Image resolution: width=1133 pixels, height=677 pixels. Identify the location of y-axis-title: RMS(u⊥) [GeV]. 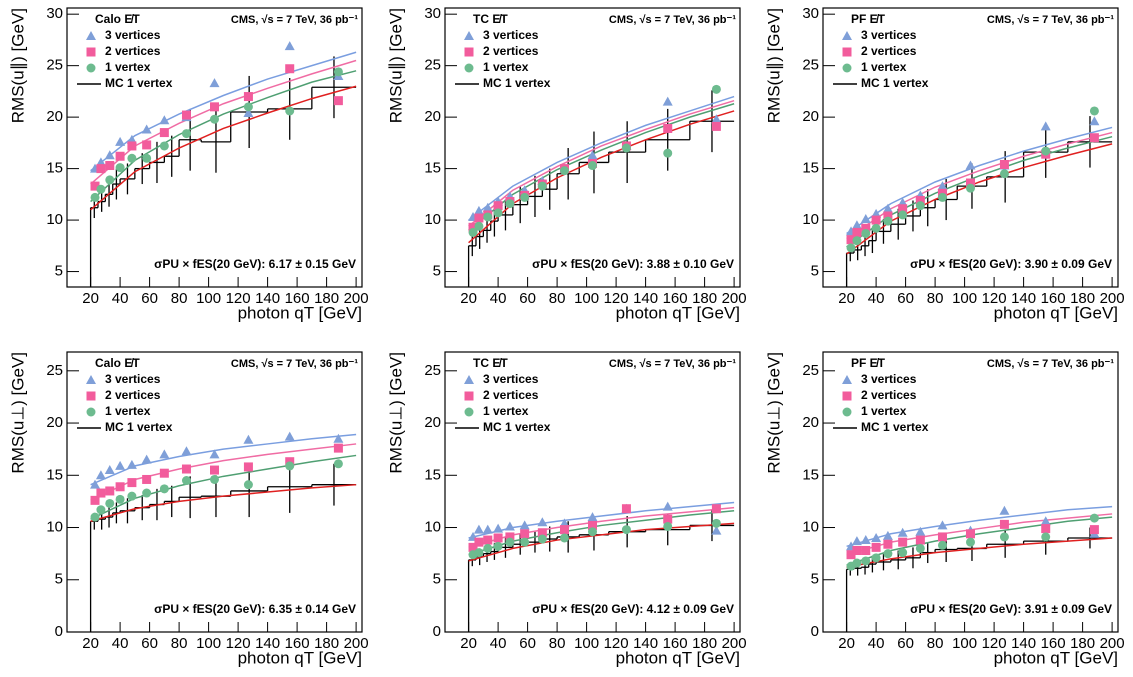
(17, 413).